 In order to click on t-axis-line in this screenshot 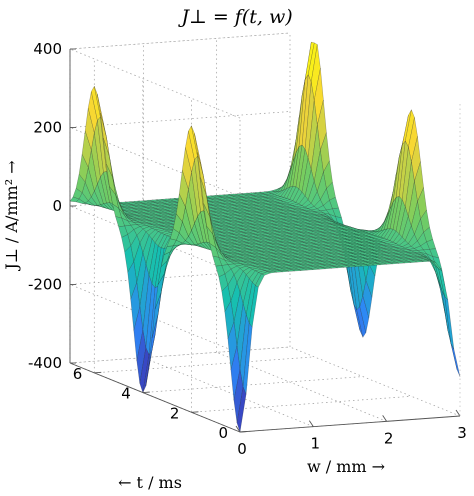, I will do `click(155, 397)`.